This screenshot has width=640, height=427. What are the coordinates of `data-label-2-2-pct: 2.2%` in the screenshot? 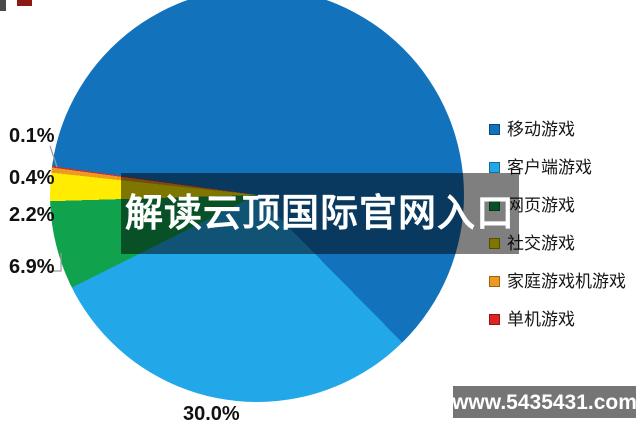 It's located at (32, 215).